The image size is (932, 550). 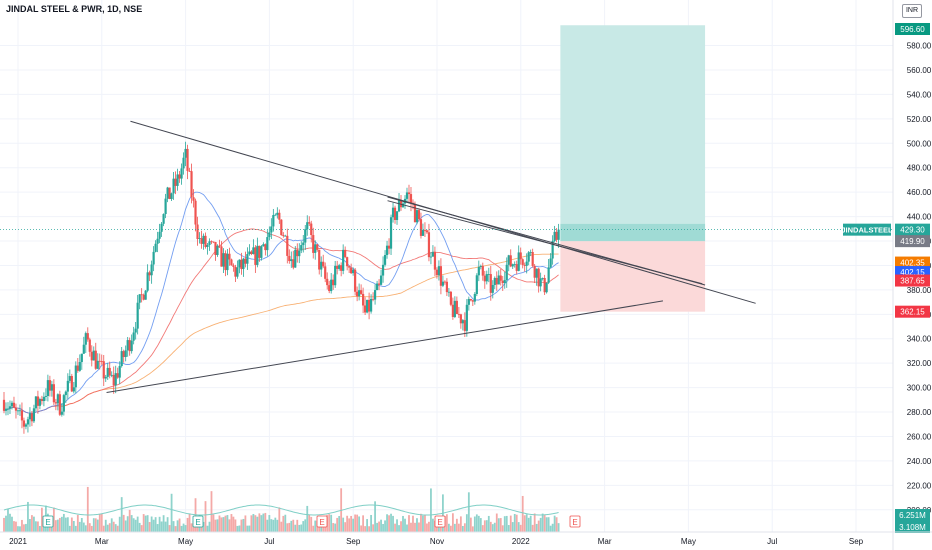 I want to click on price-label-ma-red: 387.65, so click(x=912, y=280).